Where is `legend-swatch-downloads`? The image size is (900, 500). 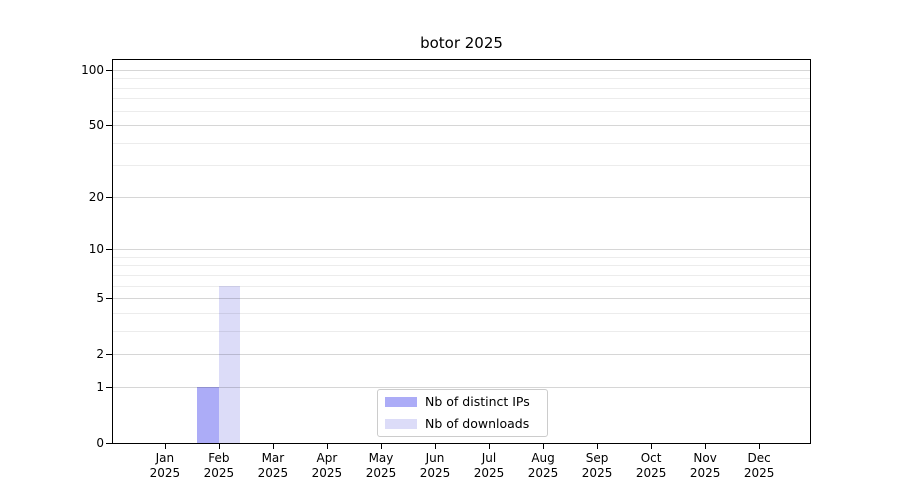 legend-swatch-downloads is located at coordinates (401, 423).